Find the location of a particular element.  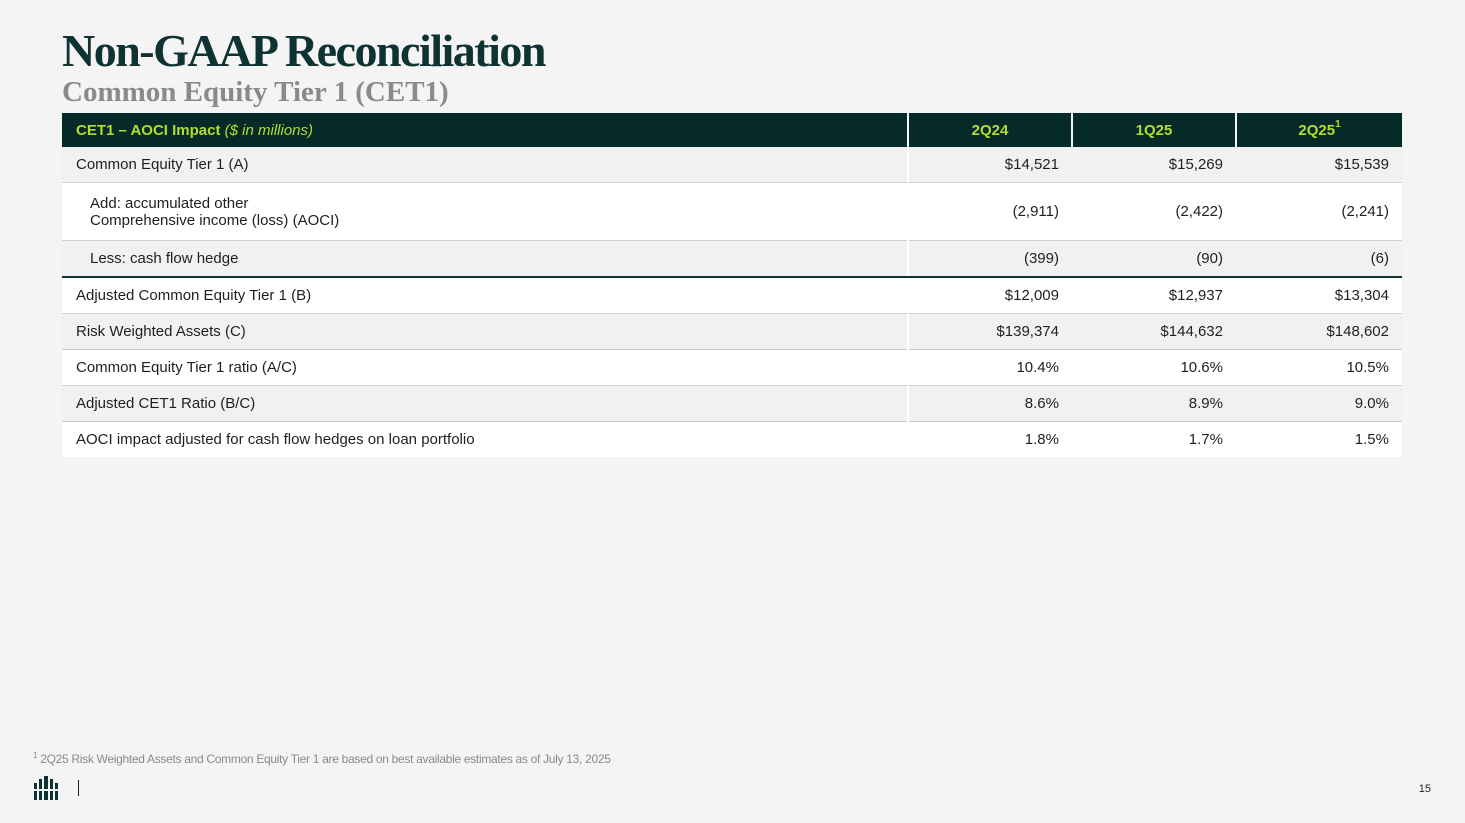

value-2q24: $14,521 is located at coordinates (989, 165).